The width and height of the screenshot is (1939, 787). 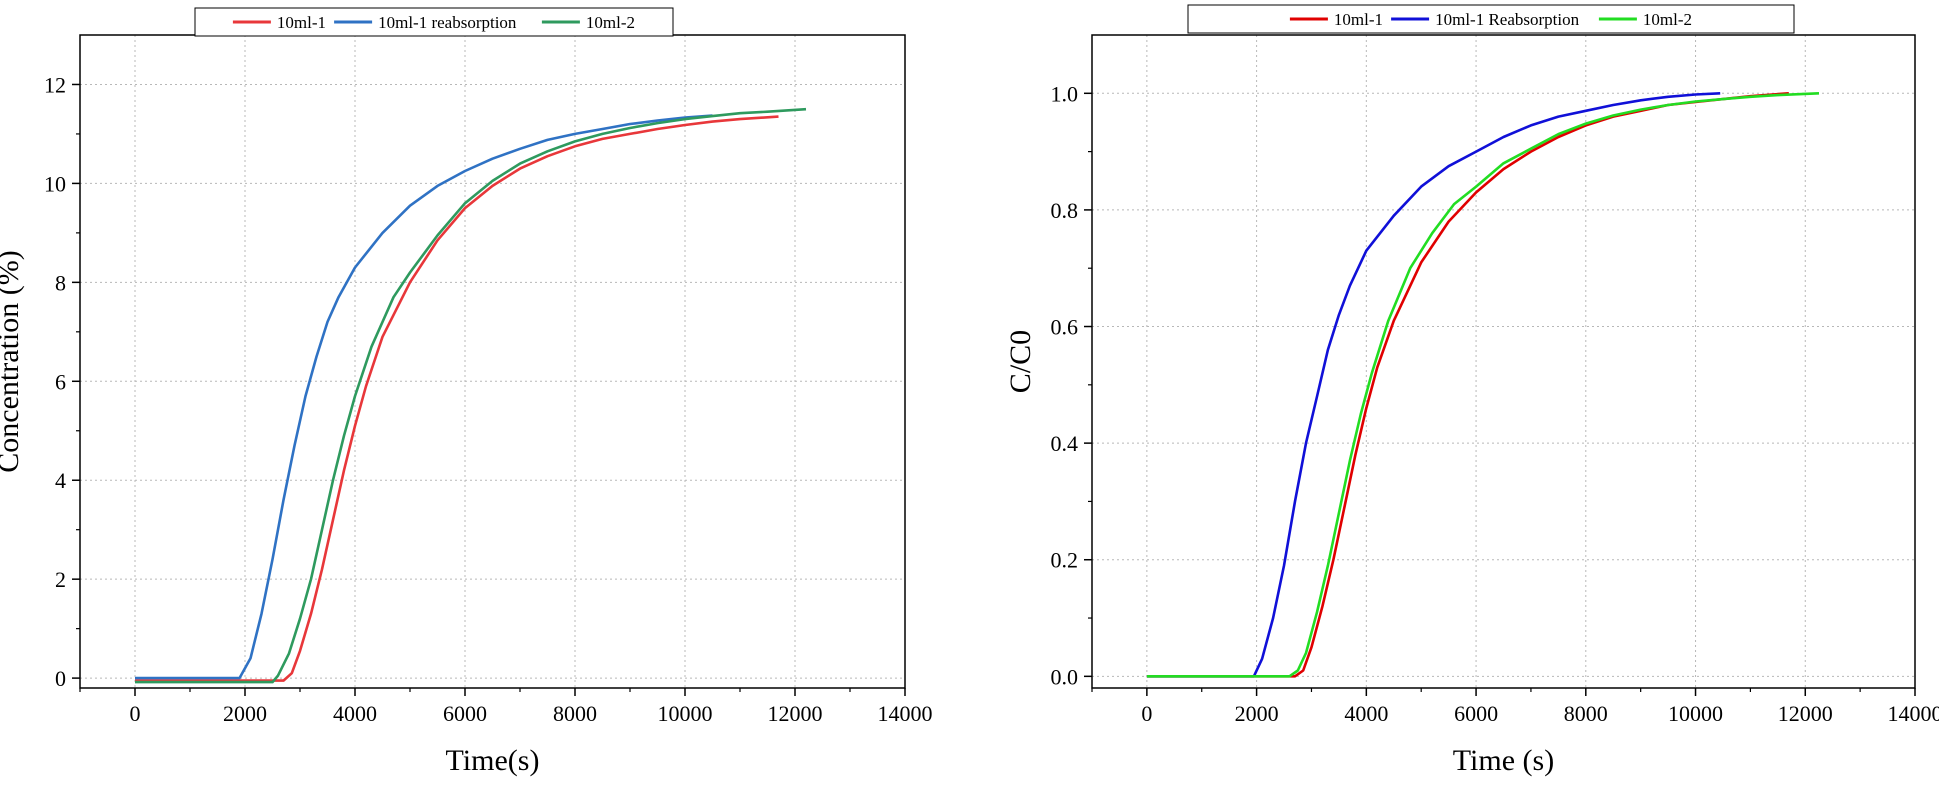 I want to click on y-tick-label: 6, so click(x=60, y=381).